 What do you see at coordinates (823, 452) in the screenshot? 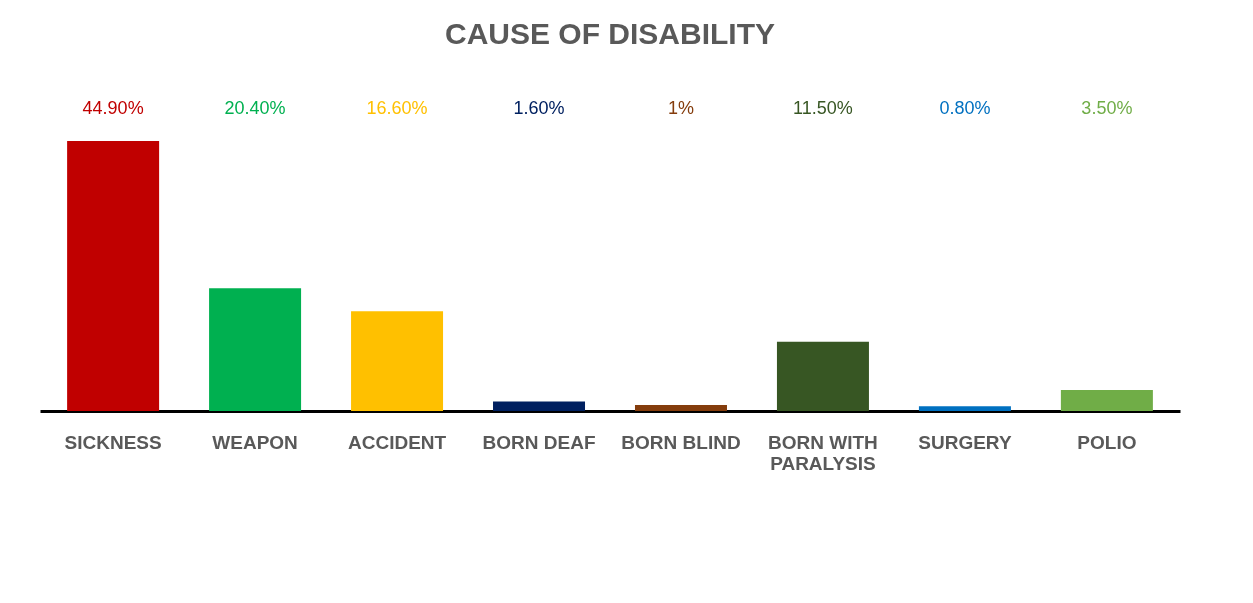
I see `x-tick-label: BORN WITH PARALYSIS` at bounding box center [823, 452].